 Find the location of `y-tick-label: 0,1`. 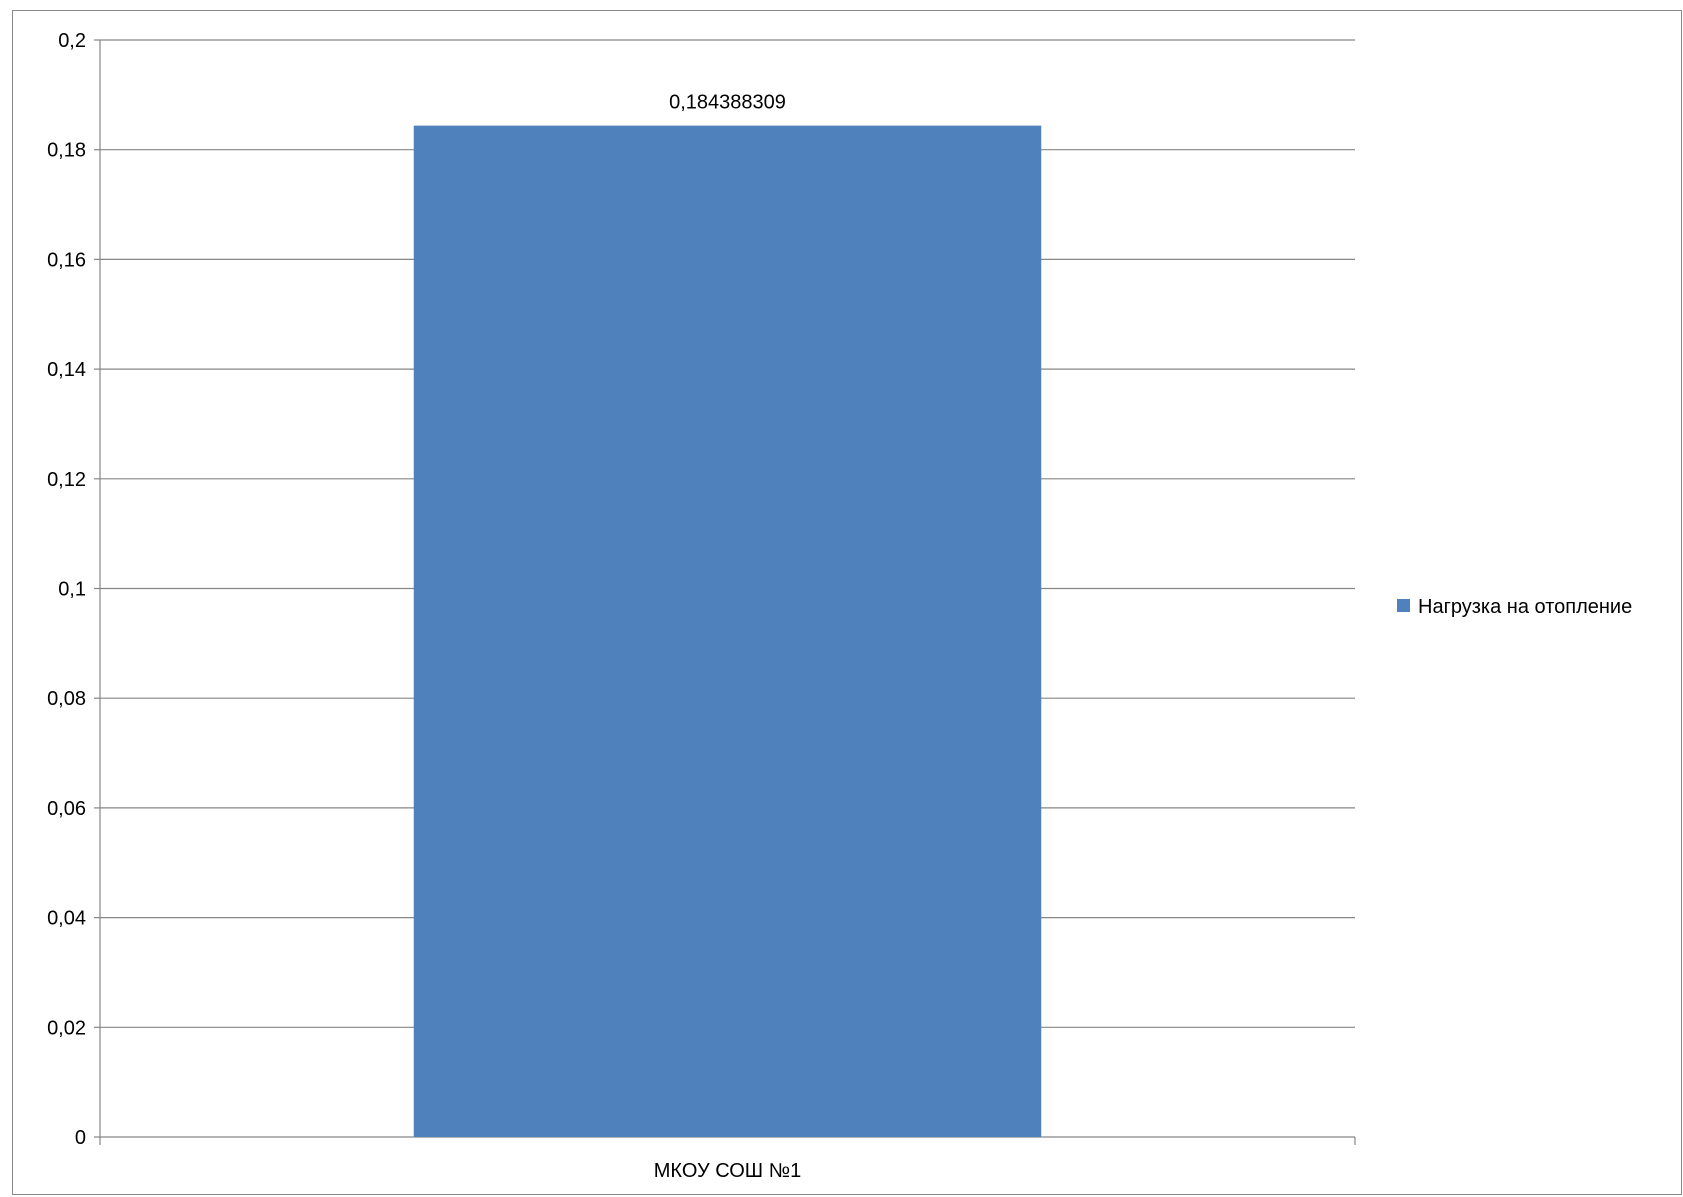

y-tick-label: 0,1 is located at coordinates (72, 590).